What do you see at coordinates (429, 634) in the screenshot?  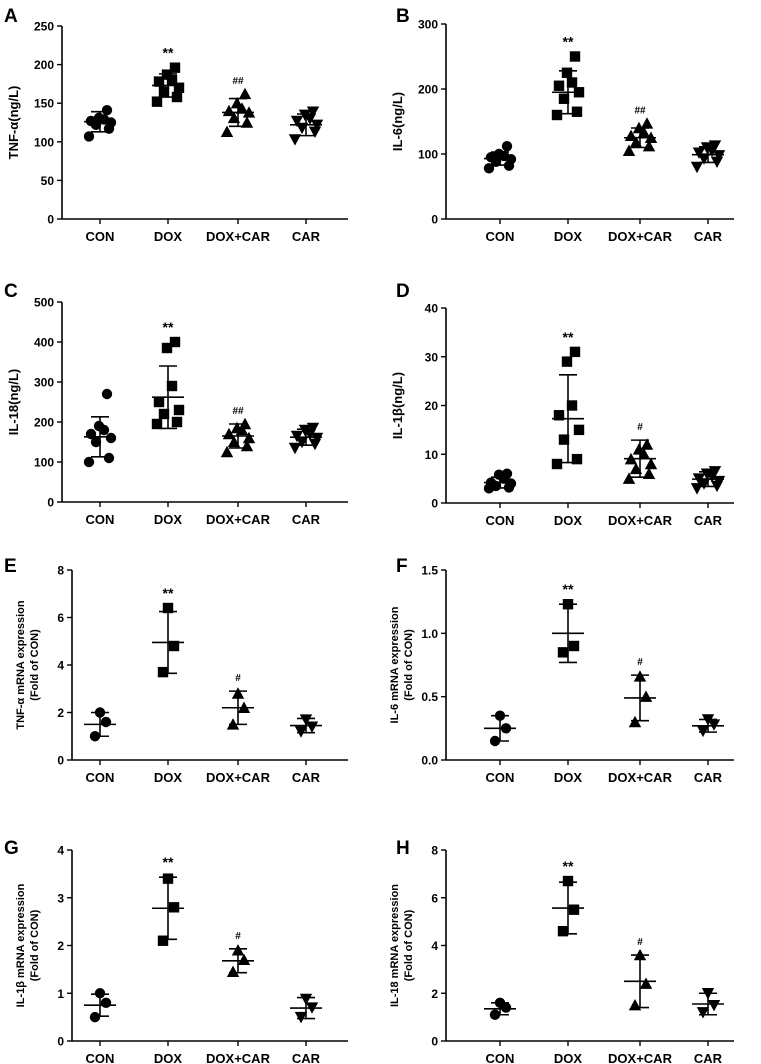 I see `y-tick-label: 1.0` at bounding box center [429, 634].